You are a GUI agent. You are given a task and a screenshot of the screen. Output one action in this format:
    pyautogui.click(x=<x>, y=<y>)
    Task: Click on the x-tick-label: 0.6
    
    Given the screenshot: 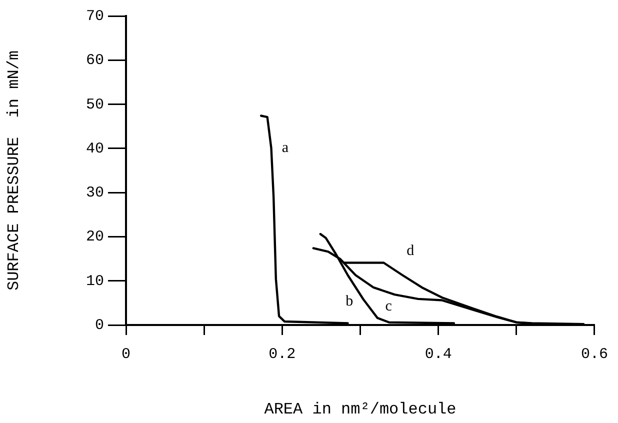 What is the action you would take?
    pyautogui.click(x=594, y=354)
    